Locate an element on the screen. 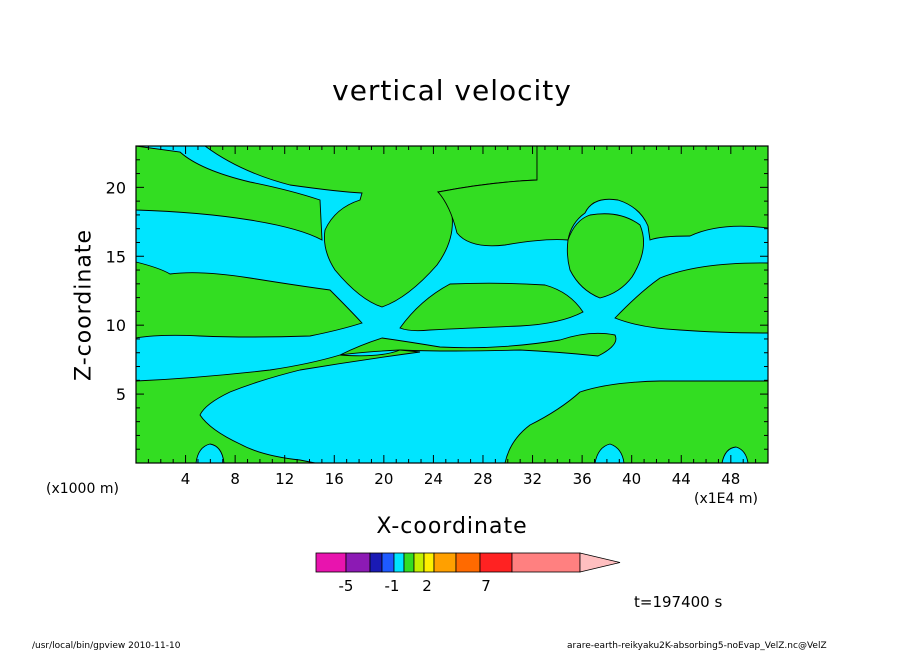 The width and height of the screenshot is (904, 654). positive-velocity-region-upper-left is located at coordinates (229, 193).